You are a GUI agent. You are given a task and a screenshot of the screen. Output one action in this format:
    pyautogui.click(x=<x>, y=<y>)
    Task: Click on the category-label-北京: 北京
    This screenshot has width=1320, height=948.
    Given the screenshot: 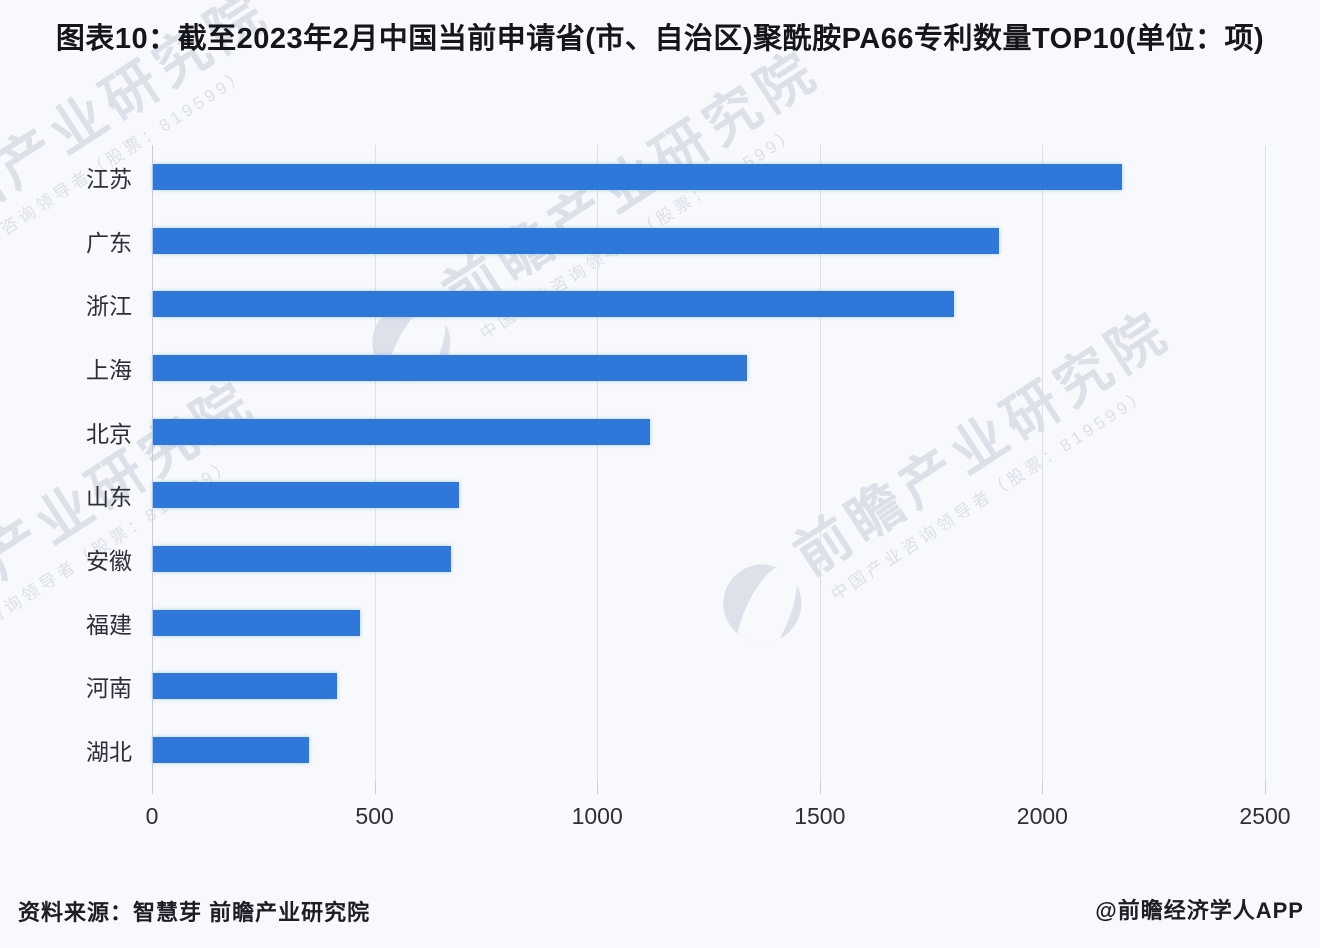 What is the action you would take?
    pyautogui.click(x=109, y=433)
    